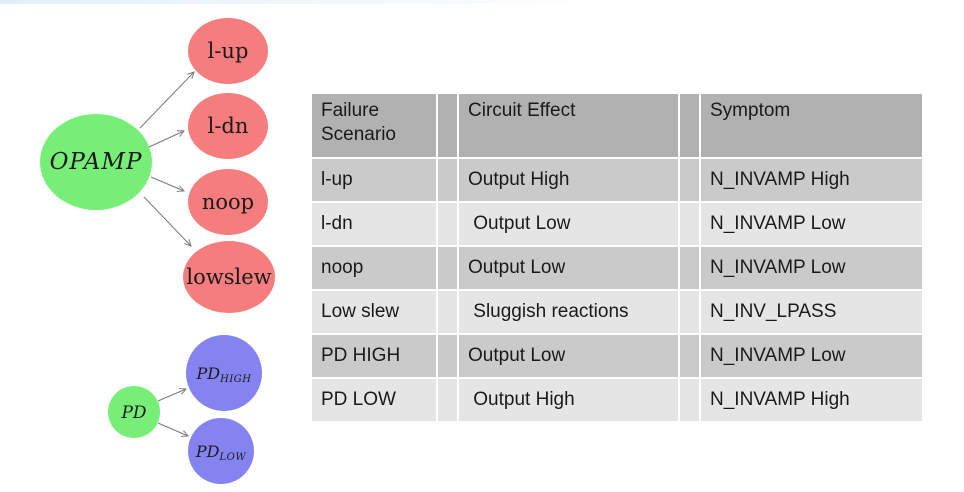  Describe the element at coordinates (811, 312) in the screenshot. I see `cell-symptom: N_INV_LPASS` at that location.